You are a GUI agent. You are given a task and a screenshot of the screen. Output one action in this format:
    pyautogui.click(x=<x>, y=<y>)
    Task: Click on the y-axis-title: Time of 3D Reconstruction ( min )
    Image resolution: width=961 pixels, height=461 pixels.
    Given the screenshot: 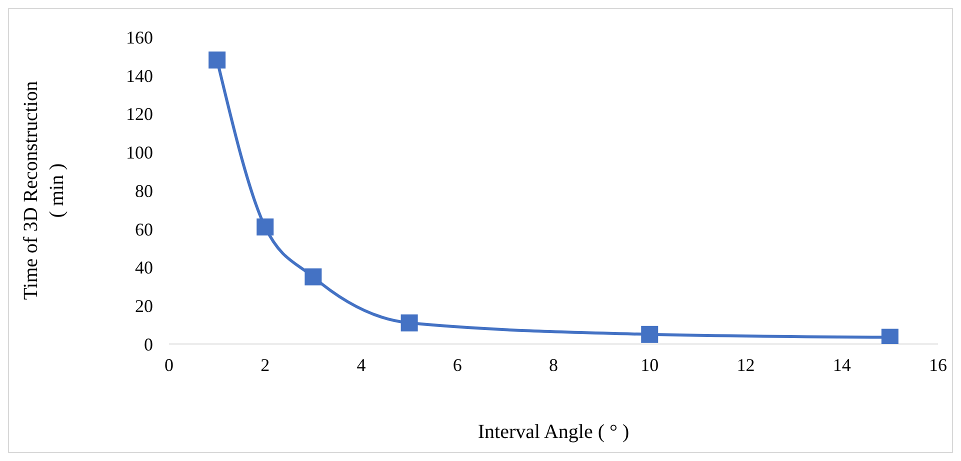 What is the action you would take?
    pyautogui.click(x=44, y=190)
    